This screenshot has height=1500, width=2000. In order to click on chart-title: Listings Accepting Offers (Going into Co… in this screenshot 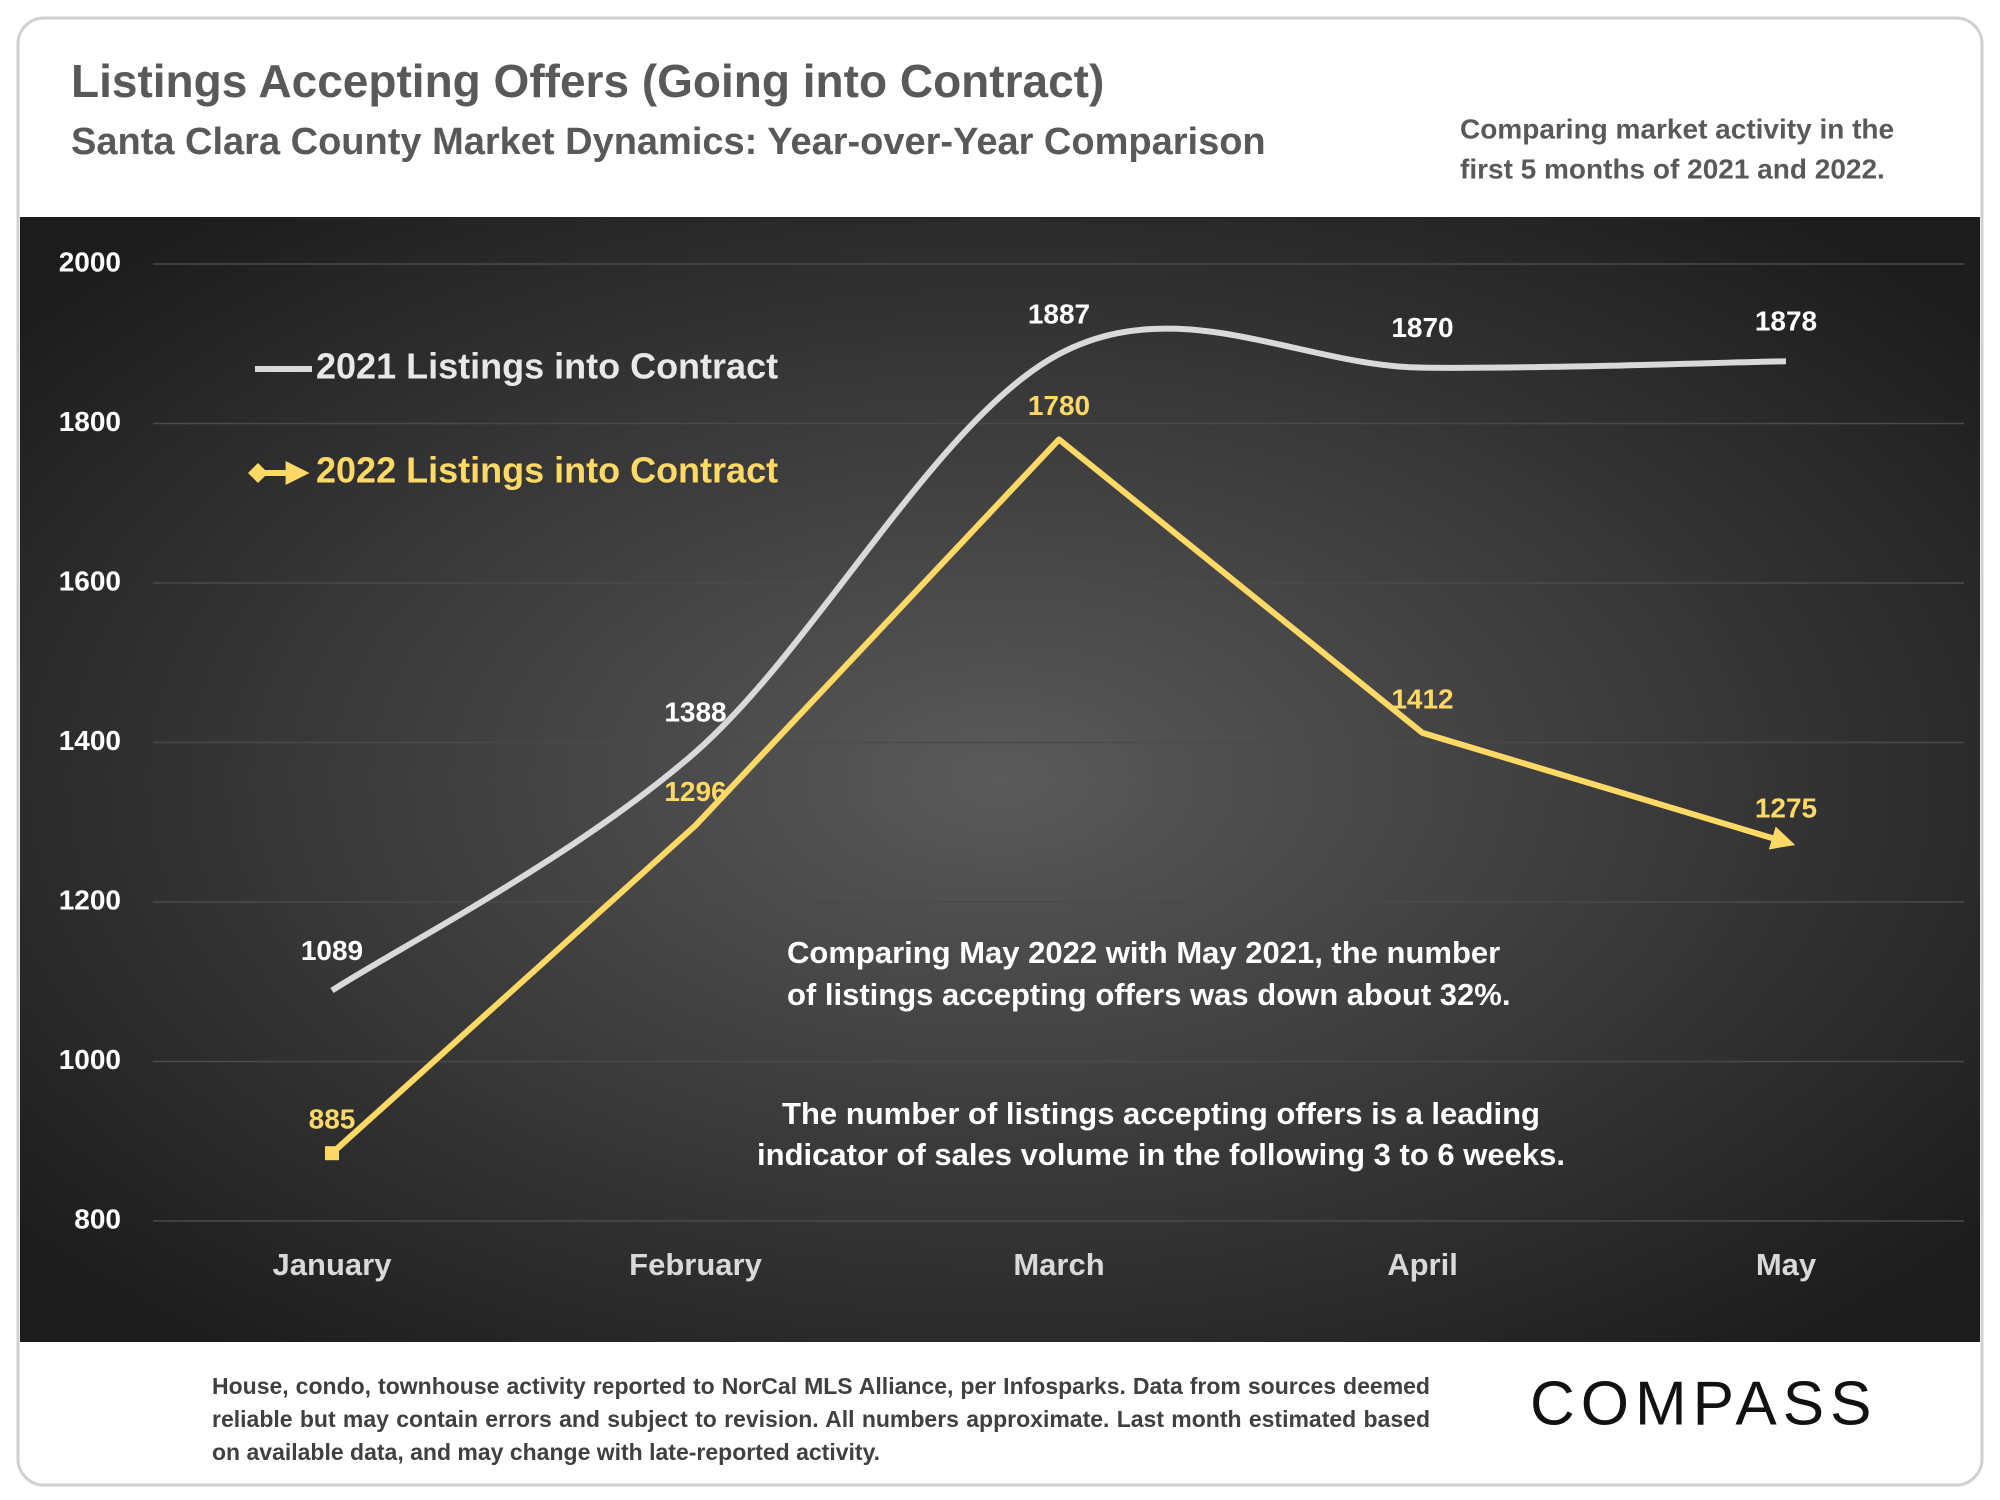, I will do `click(587, 81)`.